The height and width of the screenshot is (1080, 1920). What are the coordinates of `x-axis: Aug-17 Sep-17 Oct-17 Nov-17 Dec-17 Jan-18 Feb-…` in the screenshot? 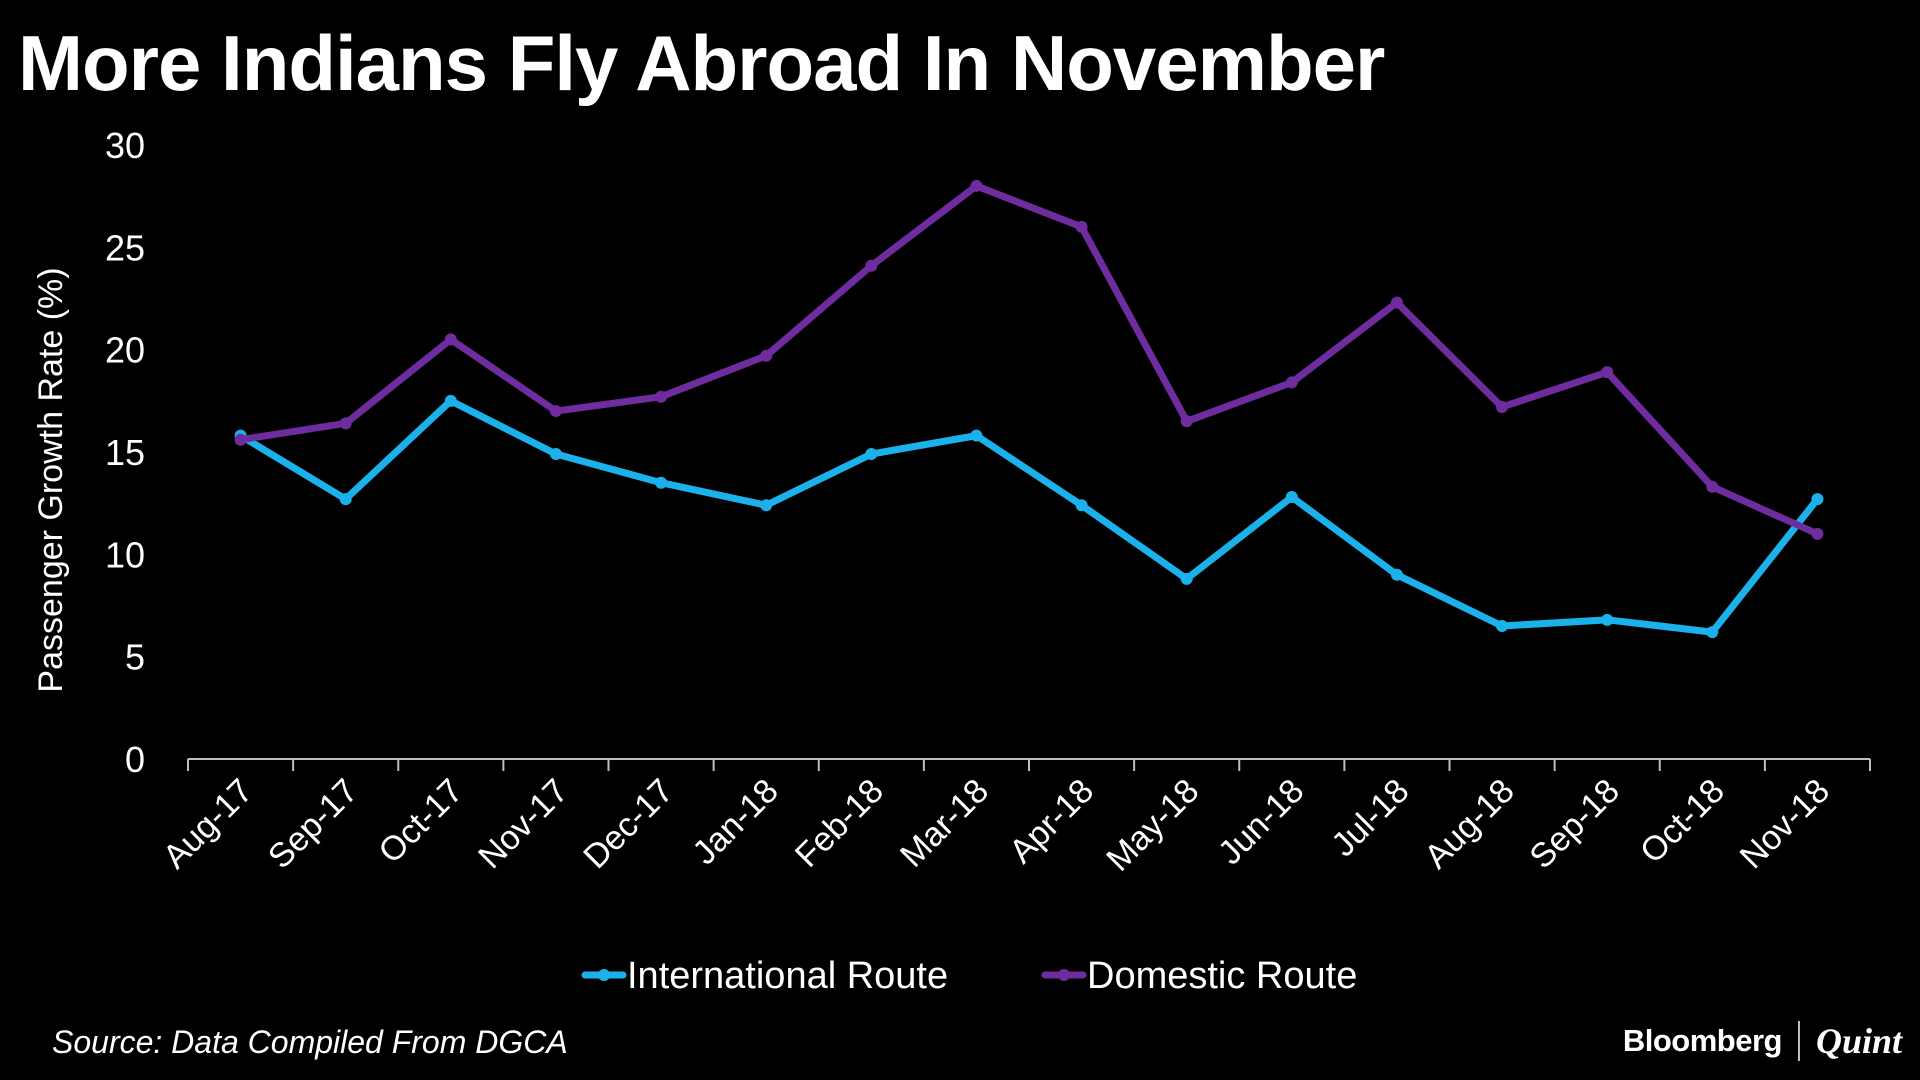 It's located at (1013, 818).